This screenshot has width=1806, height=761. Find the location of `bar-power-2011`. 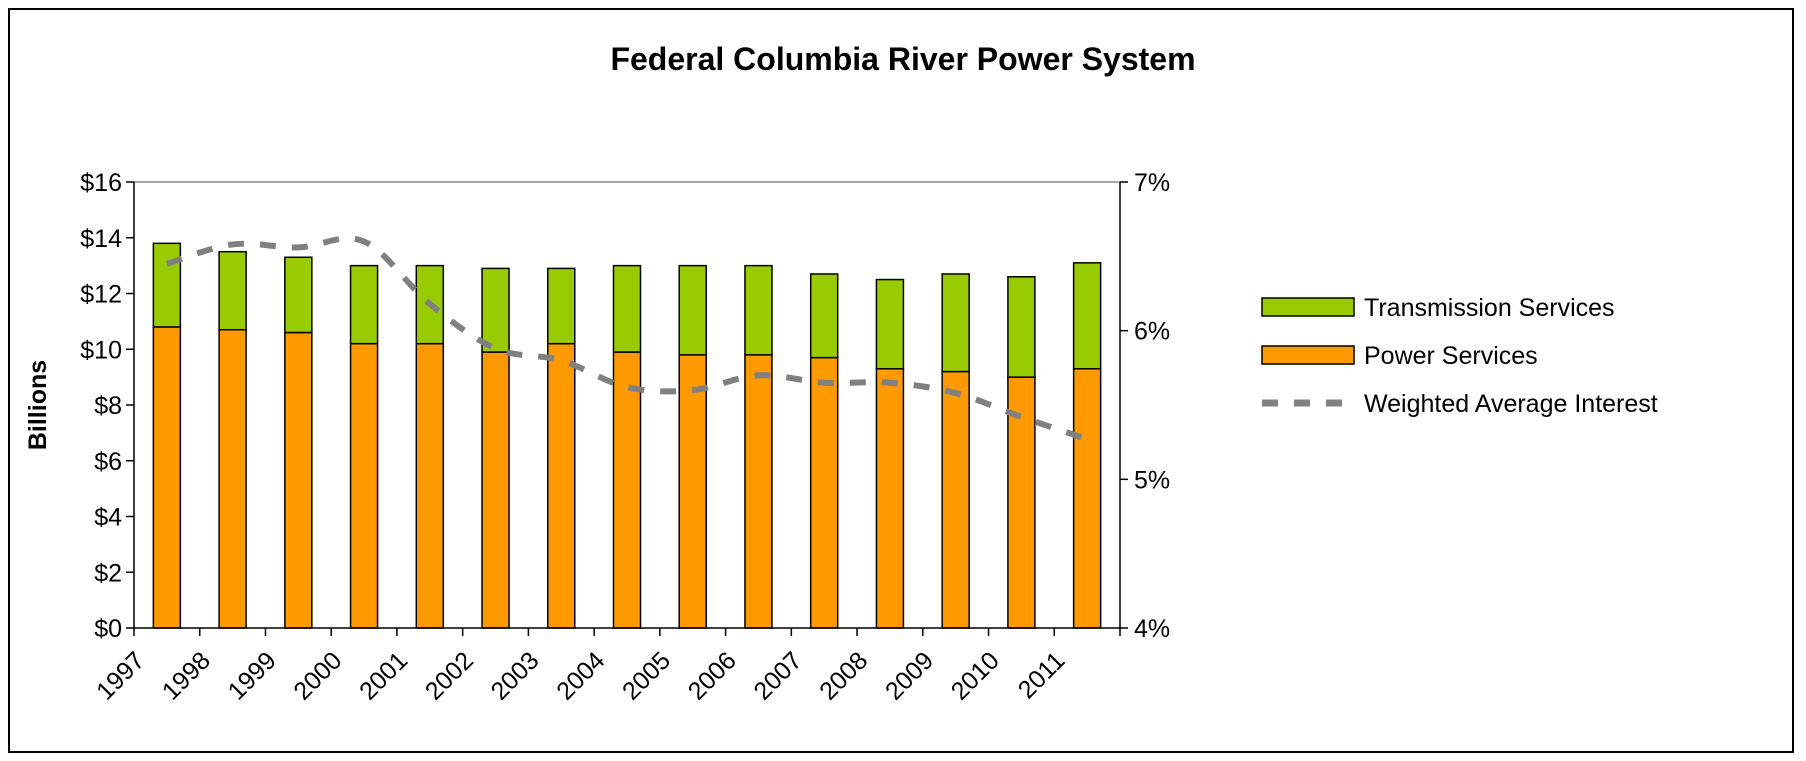

bar-power-2011 is located at coordinates (1087, 498).